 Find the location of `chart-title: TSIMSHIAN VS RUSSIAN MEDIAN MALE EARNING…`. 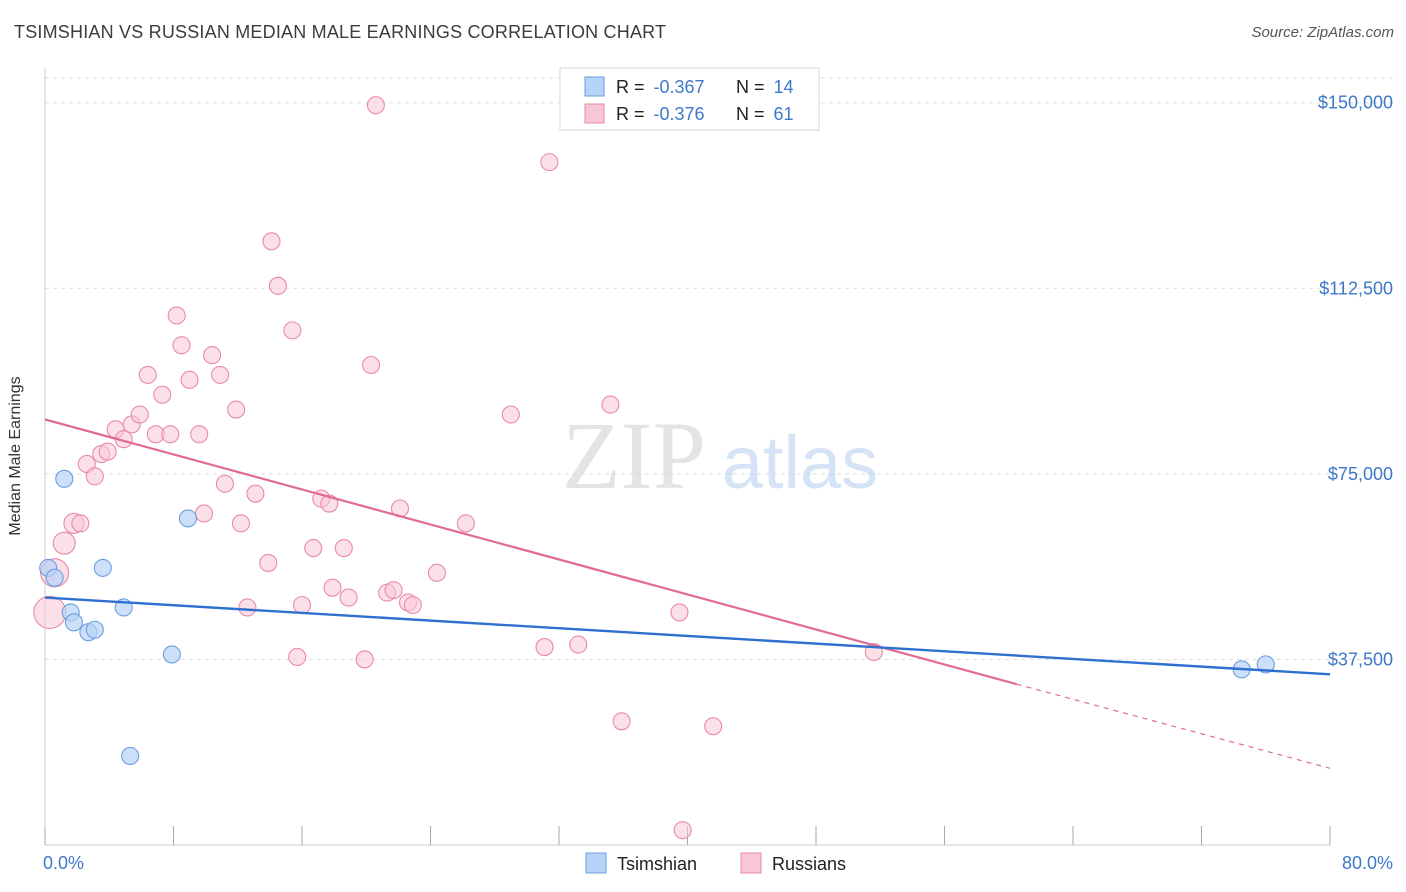

chart-title: TSIMSHIAN VS RUSSIAN MEDIAN MALE EARNING… is located at coordinates (340, 32).